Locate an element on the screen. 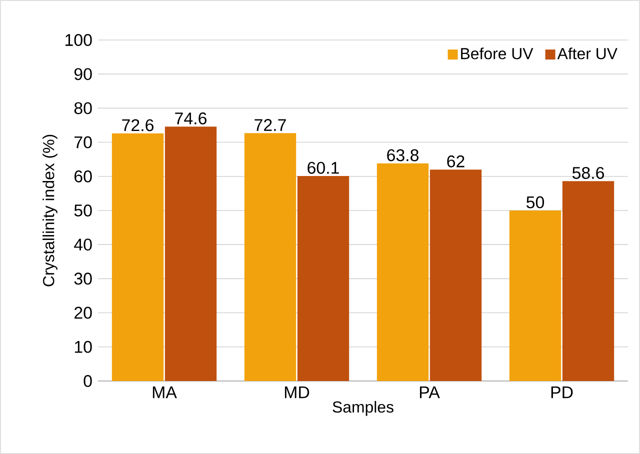 The height and width of the screenshot is (454, 640). legend-label: Before UV is located at coordinates (497, 54).